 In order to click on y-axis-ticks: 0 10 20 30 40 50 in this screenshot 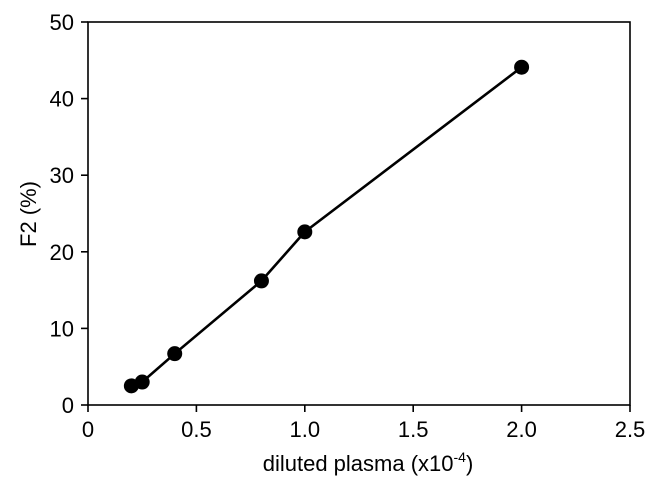, I will do `click(69, 214)`.